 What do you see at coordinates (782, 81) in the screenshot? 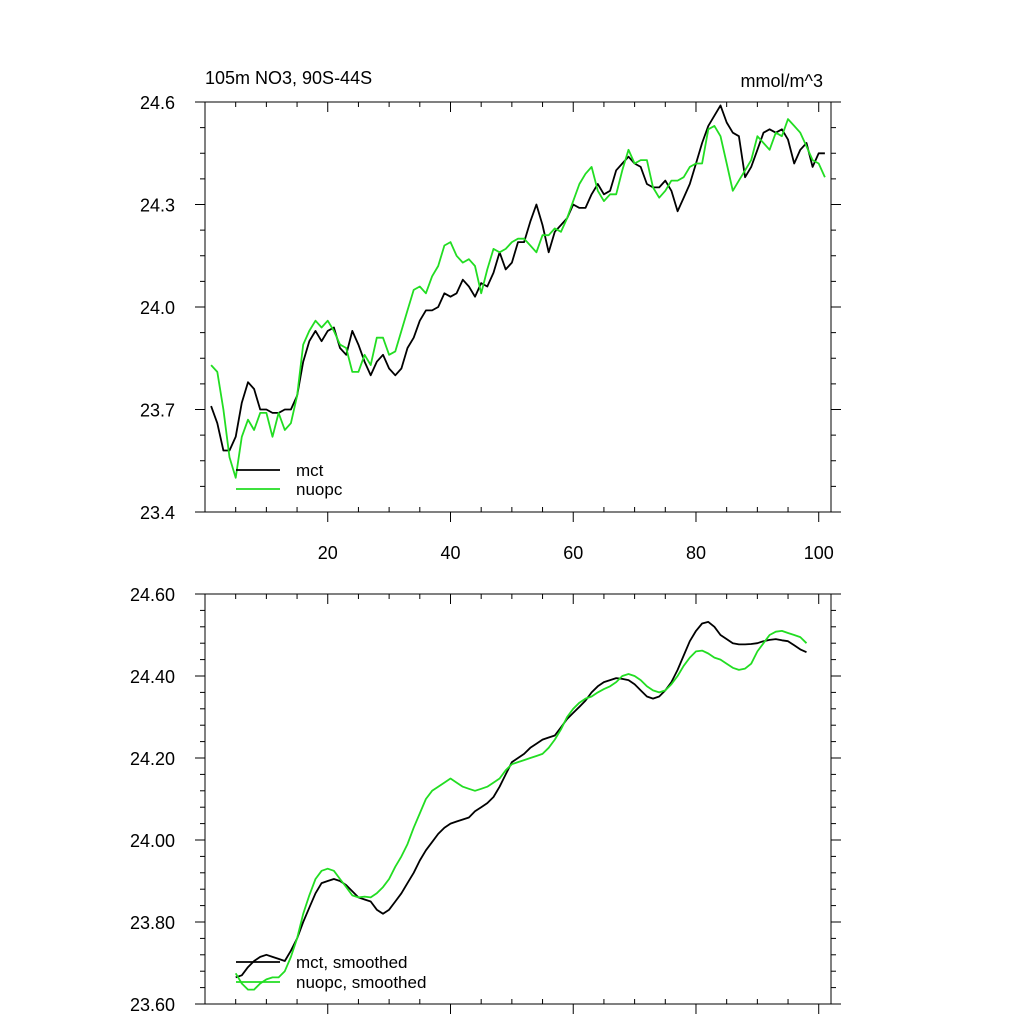
I see `units-label: mmol/m^3` at bounding box center [782, 81].